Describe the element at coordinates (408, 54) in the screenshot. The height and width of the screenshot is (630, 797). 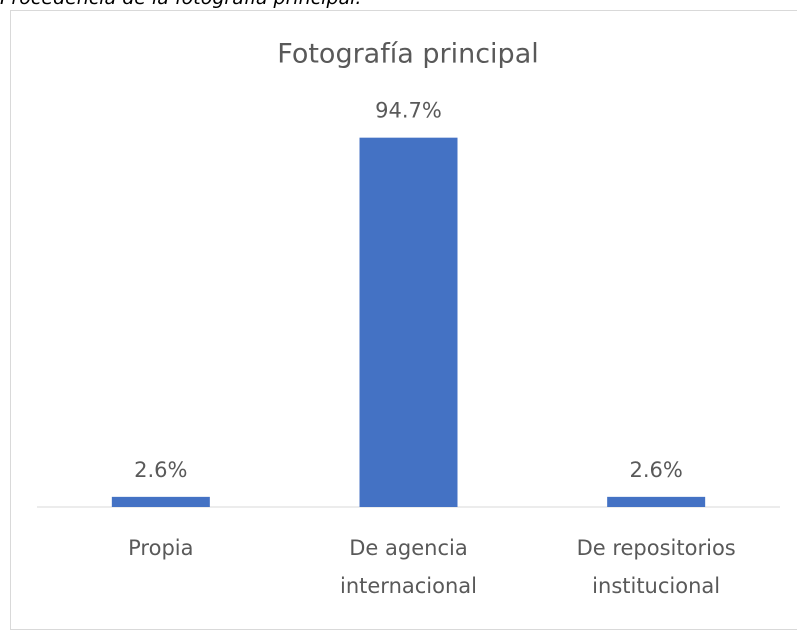
I see `chart-title: Fotografía principal` at that location.